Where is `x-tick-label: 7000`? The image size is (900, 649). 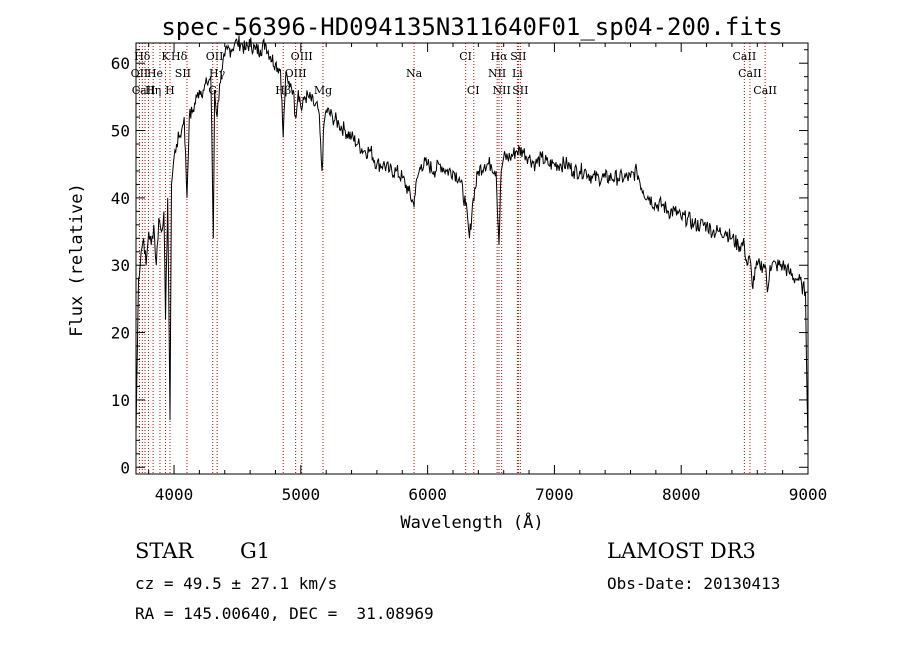
x-tick-label: 7000 is located at coordinates (554, 494).